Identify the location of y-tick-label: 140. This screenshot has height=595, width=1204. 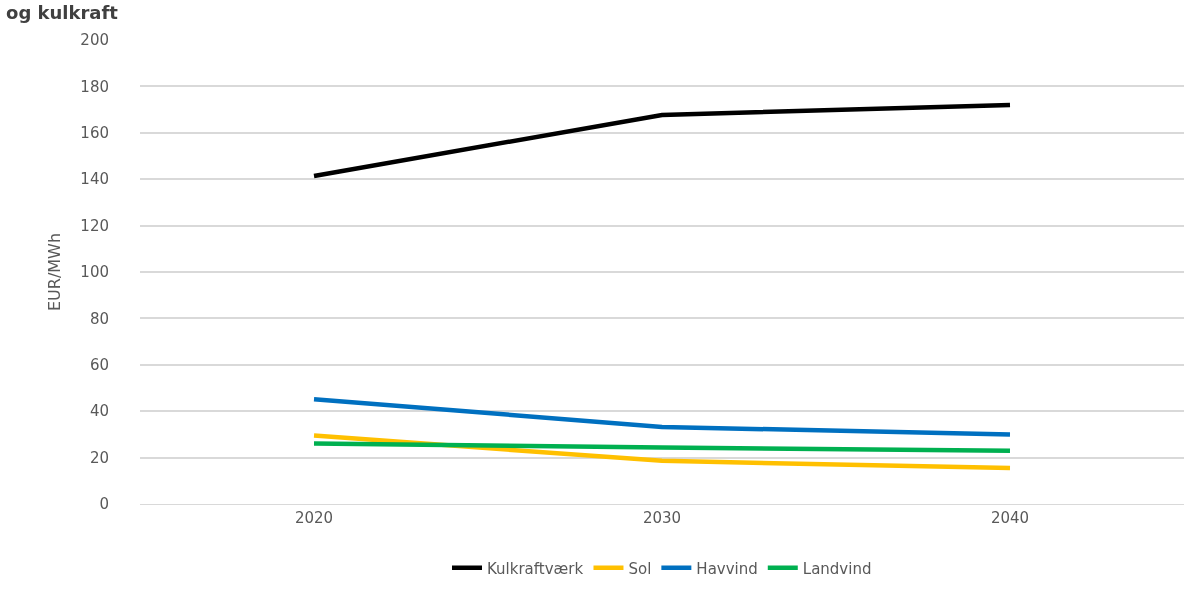
(94, 179).